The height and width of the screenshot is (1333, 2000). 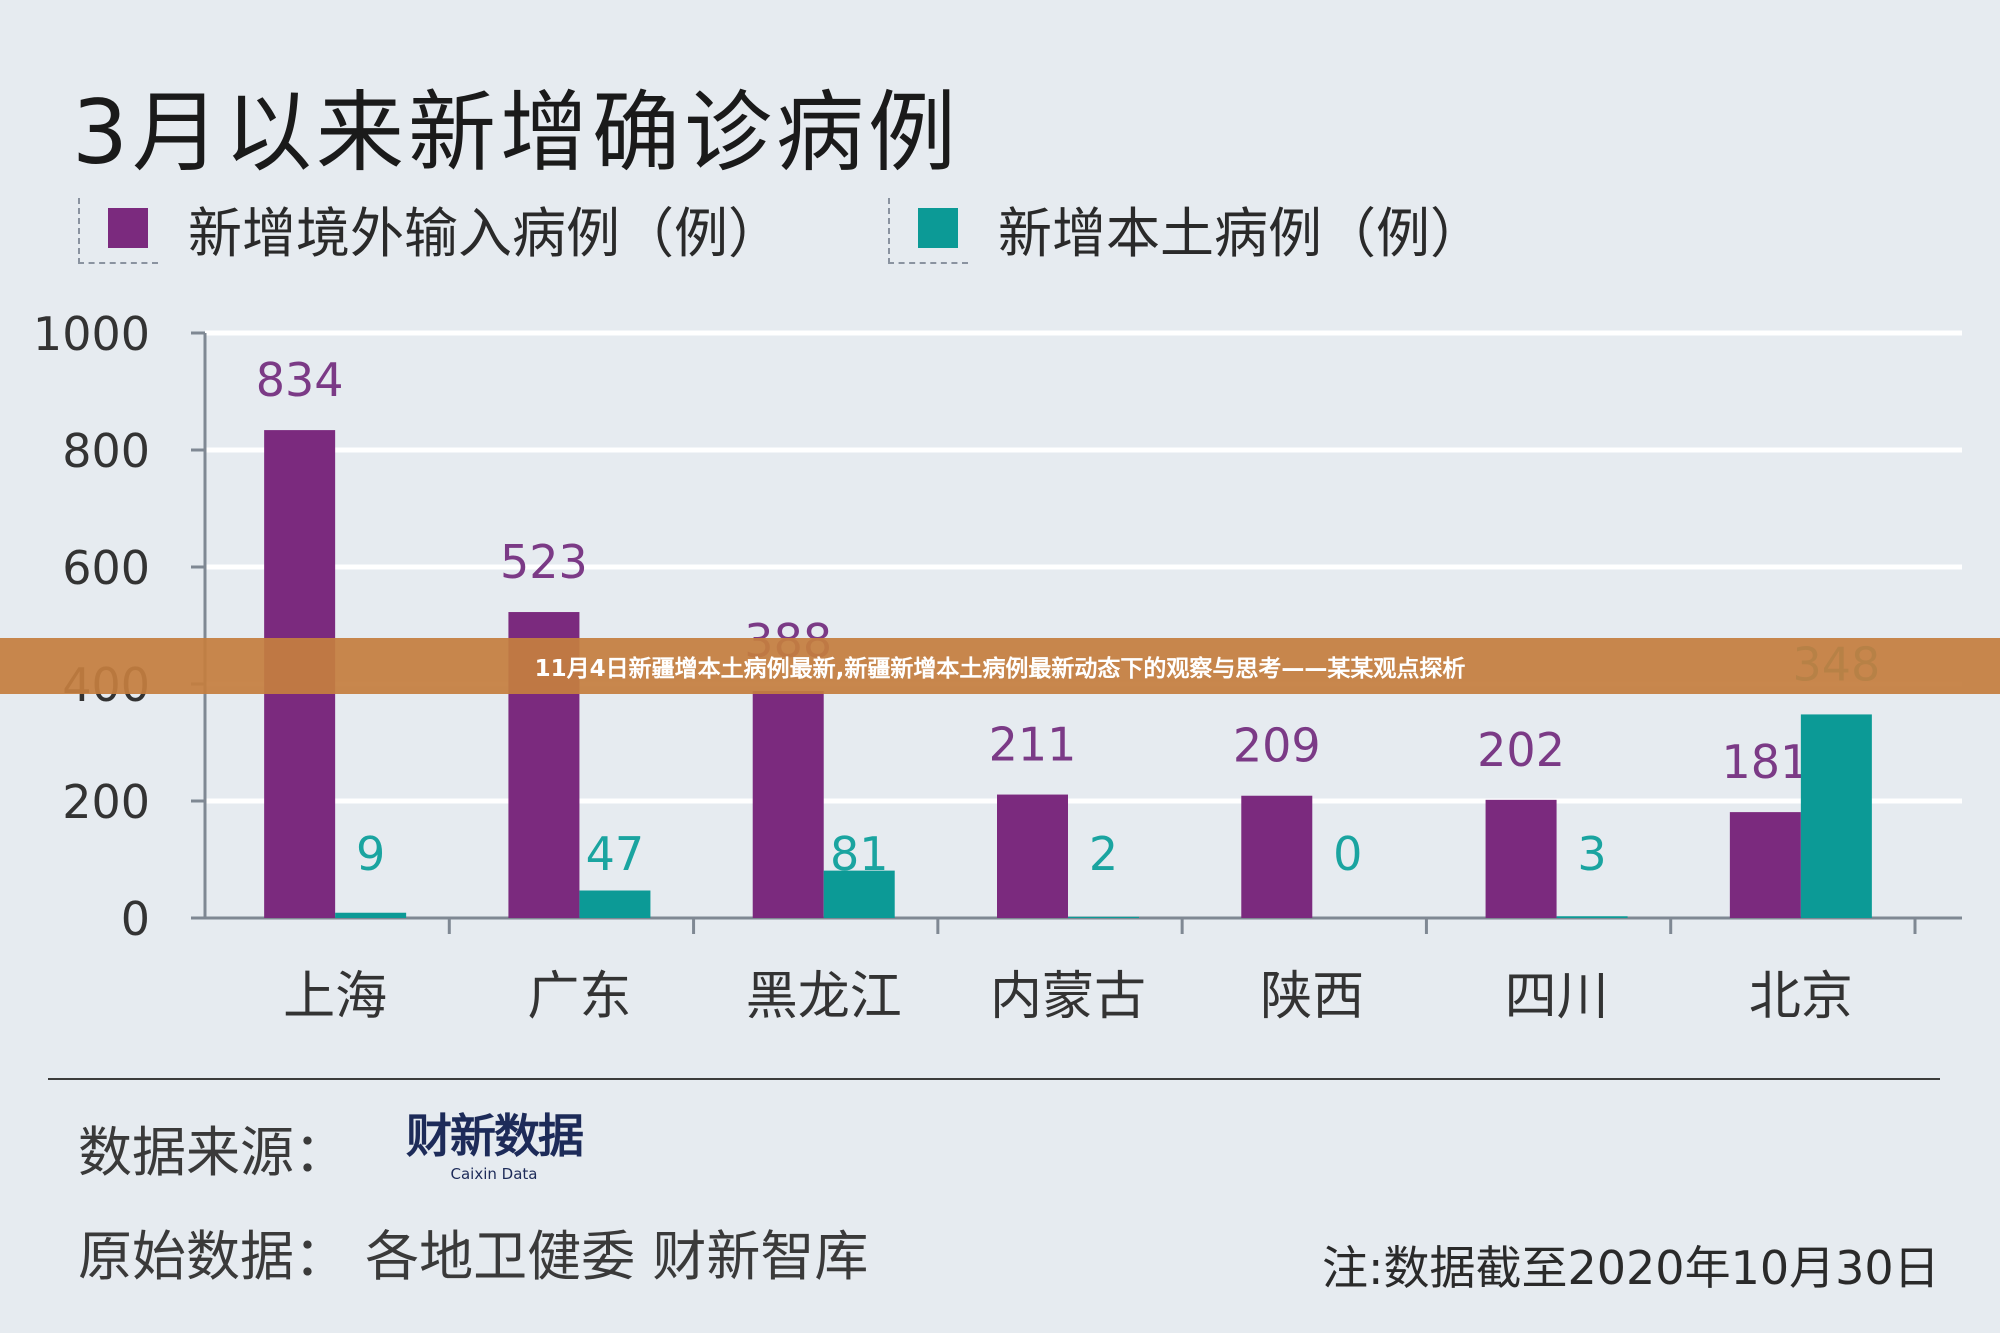 What do you see at coordinates (106, 568) in the screenshot?
I see `y-tick-label: 600` at bounding box center [106, 568].